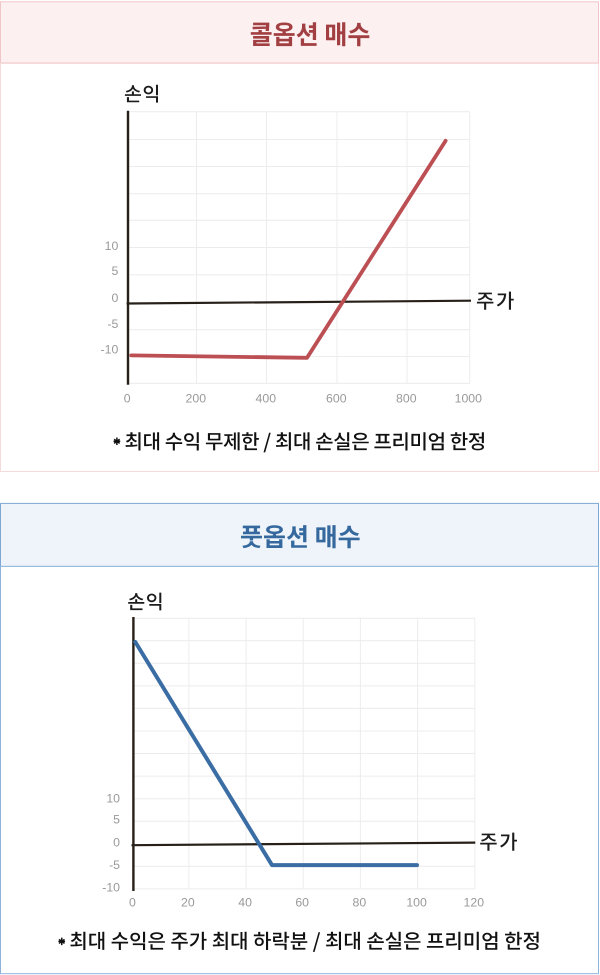  I want to click on svg-text: 20, so click(188, 903).